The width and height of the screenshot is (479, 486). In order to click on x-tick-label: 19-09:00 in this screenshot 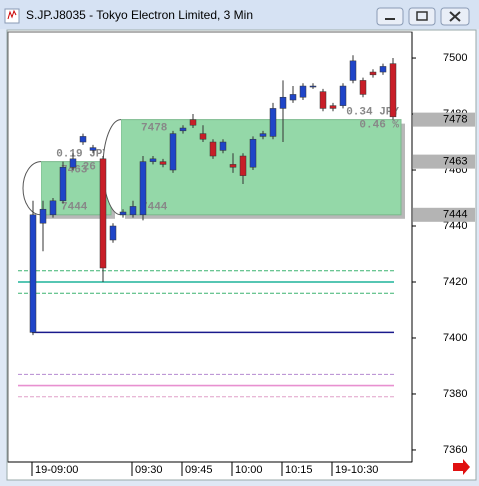, I will do `click(56, 470)`.